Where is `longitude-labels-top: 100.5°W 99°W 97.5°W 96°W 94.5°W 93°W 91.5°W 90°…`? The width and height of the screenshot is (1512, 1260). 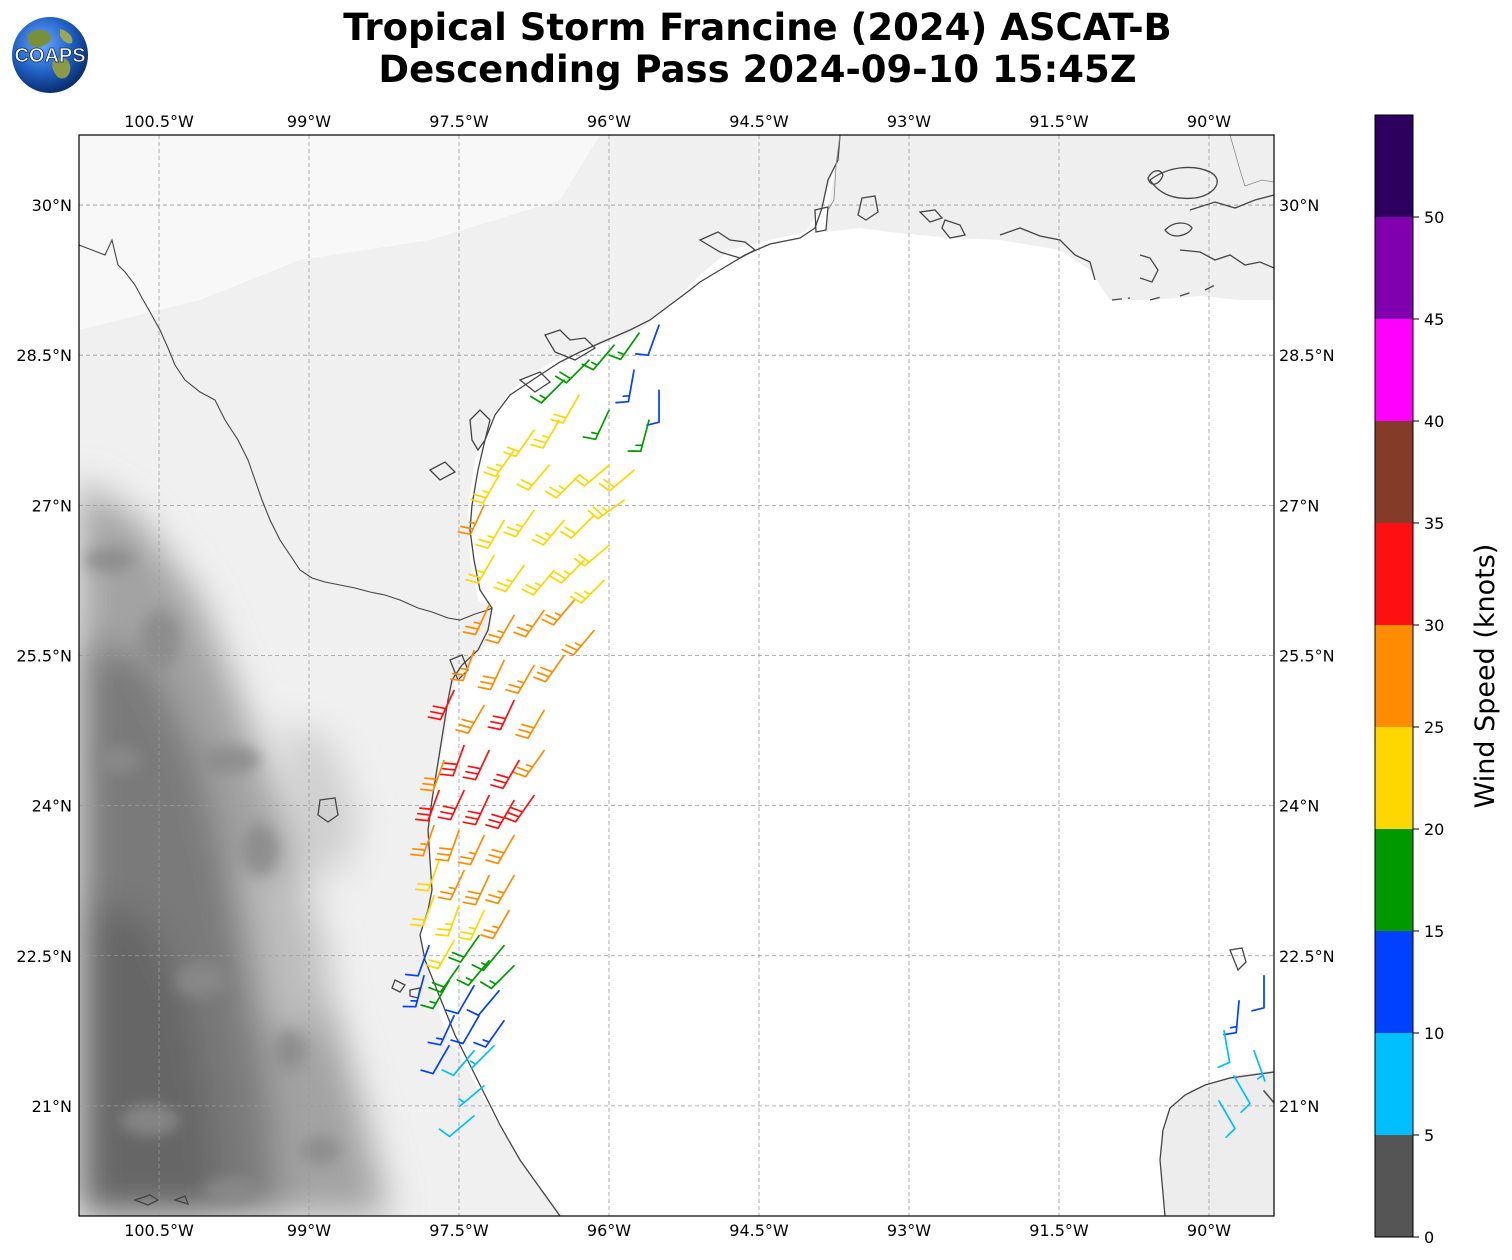
longitude-labels-top: 100.5°W 99°W 97.5°W 96°W 94.5°W 93°W 91.5°W 90°… is located at coordinates (677, 121).